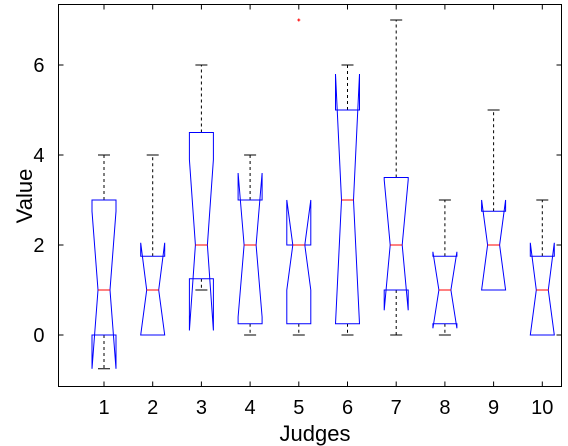  I want to click on x-tick-label: 4, so click(250, 408).